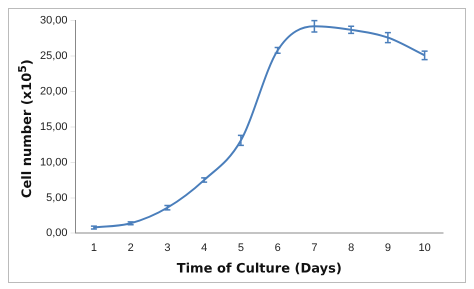 The width and height of the screenshot is (474, 289). I want to click on y-tick-label: 15,00, so click(54, 126).